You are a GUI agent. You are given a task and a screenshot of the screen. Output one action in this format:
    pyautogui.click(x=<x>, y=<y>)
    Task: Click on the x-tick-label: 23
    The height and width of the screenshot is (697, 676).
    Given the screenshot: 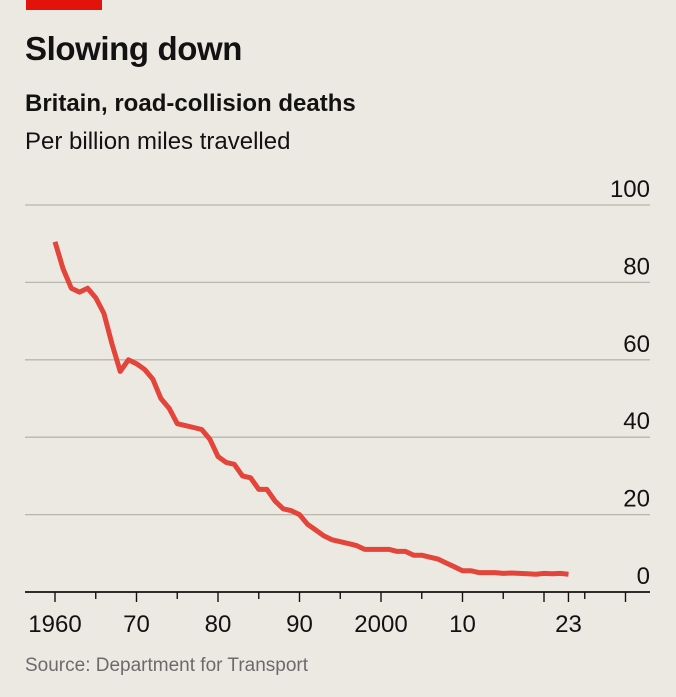 What is the action you would take?
    pyautogui.click(x=568, y=624)
    